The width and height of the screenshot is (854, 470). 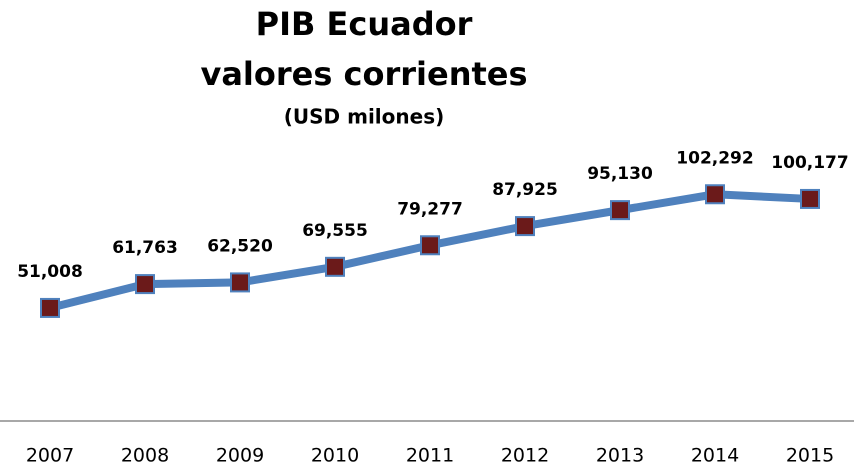 I want to click on x-tick-label: 2010, so click(x=335, y=456).